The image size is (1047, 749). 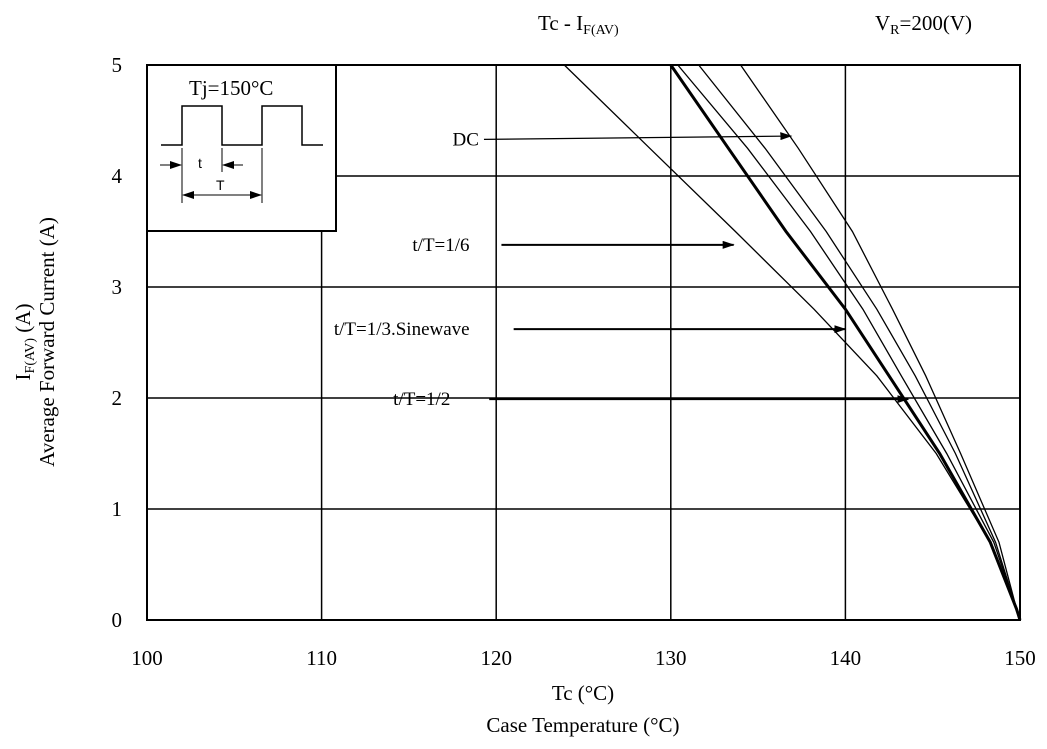 I want to click on y-tick-label: 5, so click(x=117, y=65).